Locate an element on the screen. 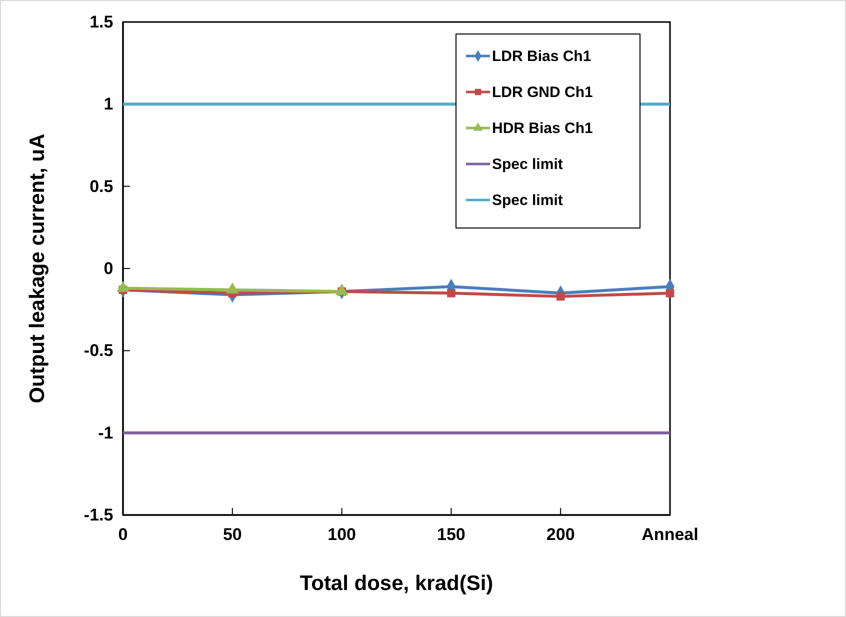 The height and width of the screenshot is (617, 846). y-tick-label: 0 is located at coordinates (109, 268).